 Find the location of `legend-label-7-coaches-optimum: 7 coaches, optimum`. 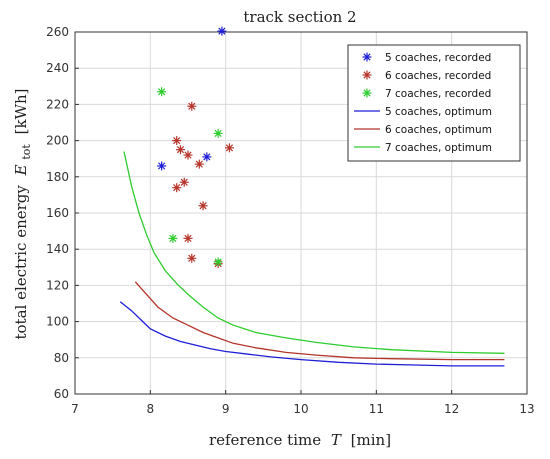

legend-label-7-coaches-optimum: 7 coaches, optimum is located at coordinates (438, 148).